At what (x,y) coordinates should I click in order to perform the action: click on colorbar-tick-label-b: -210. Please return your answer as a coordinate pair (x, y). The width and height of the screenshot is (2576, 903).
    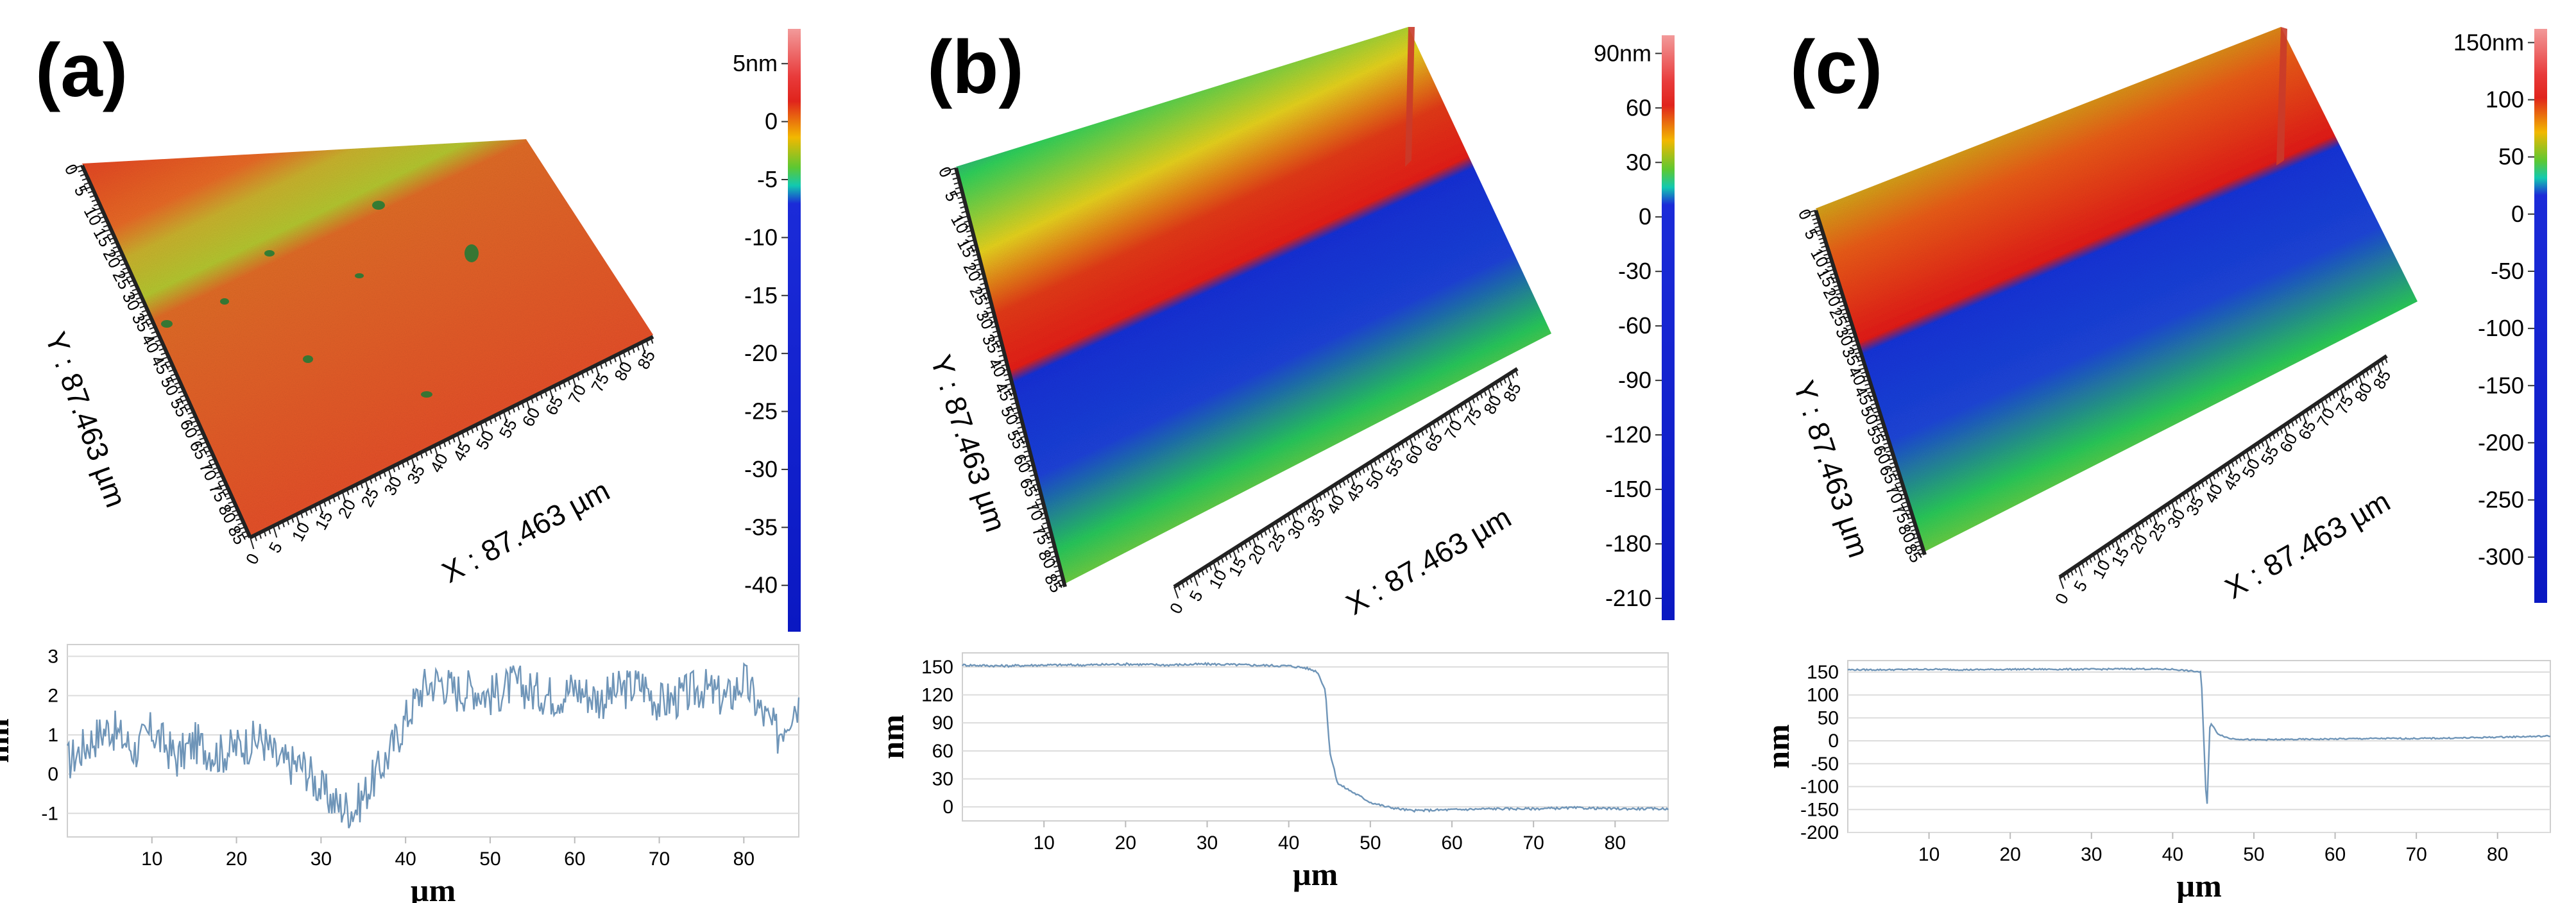
    Looking at the image, I should click on (1628, 598).